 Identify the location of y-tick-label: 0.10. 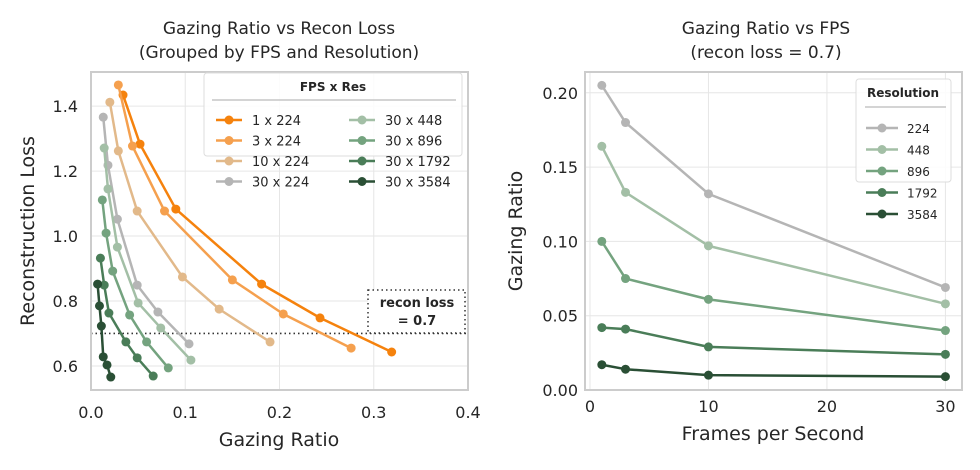
(560, 241).